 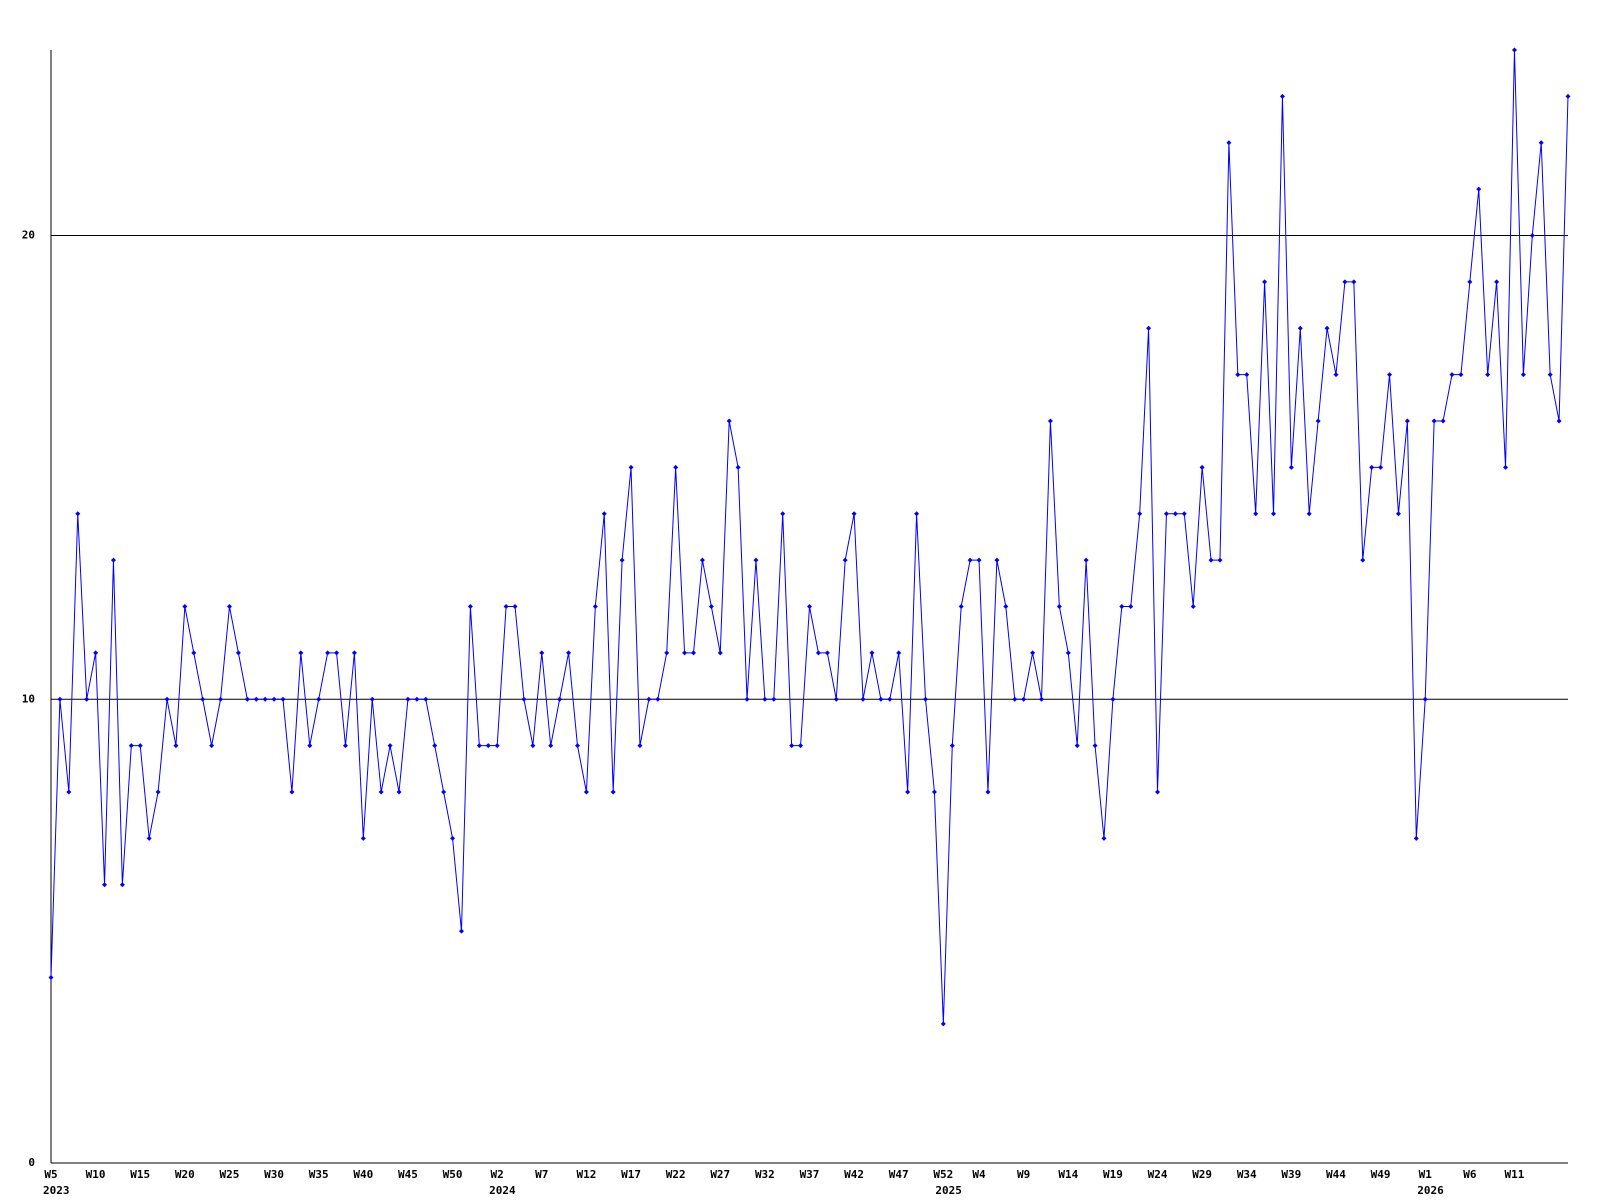 What do you see at coordinates (676, 1174) in the screenshot?
I see `x-tick-label: W22` at bounding box center [676, 1174].